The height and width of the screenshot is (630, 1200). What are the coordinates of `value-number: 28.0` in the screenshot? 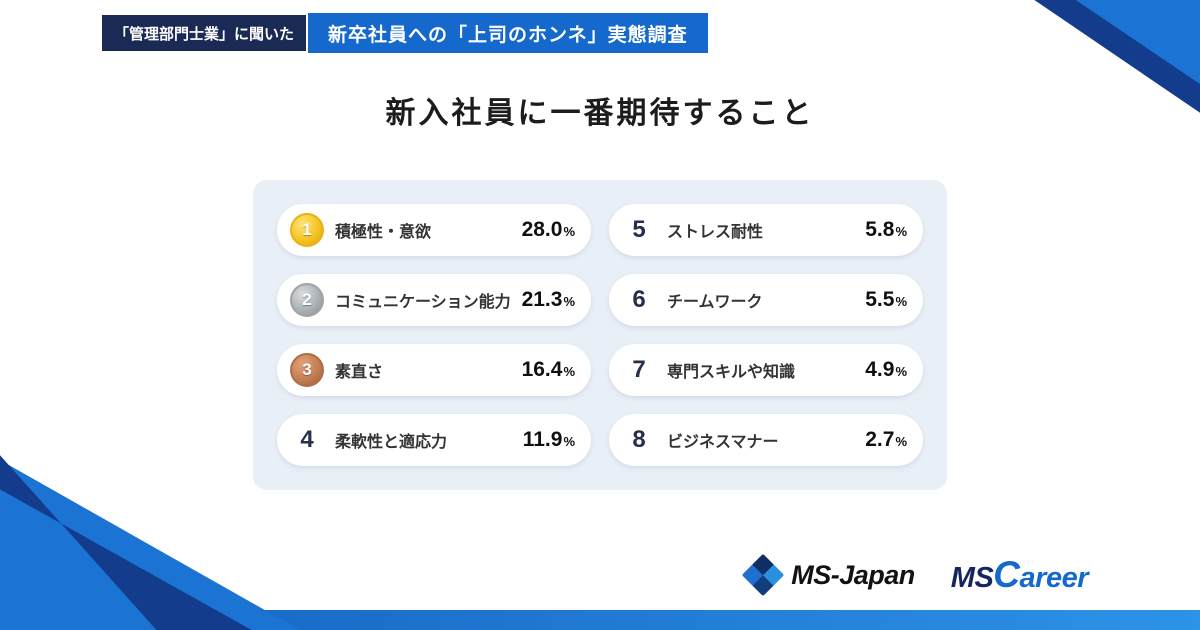 It's located at (542, 229).